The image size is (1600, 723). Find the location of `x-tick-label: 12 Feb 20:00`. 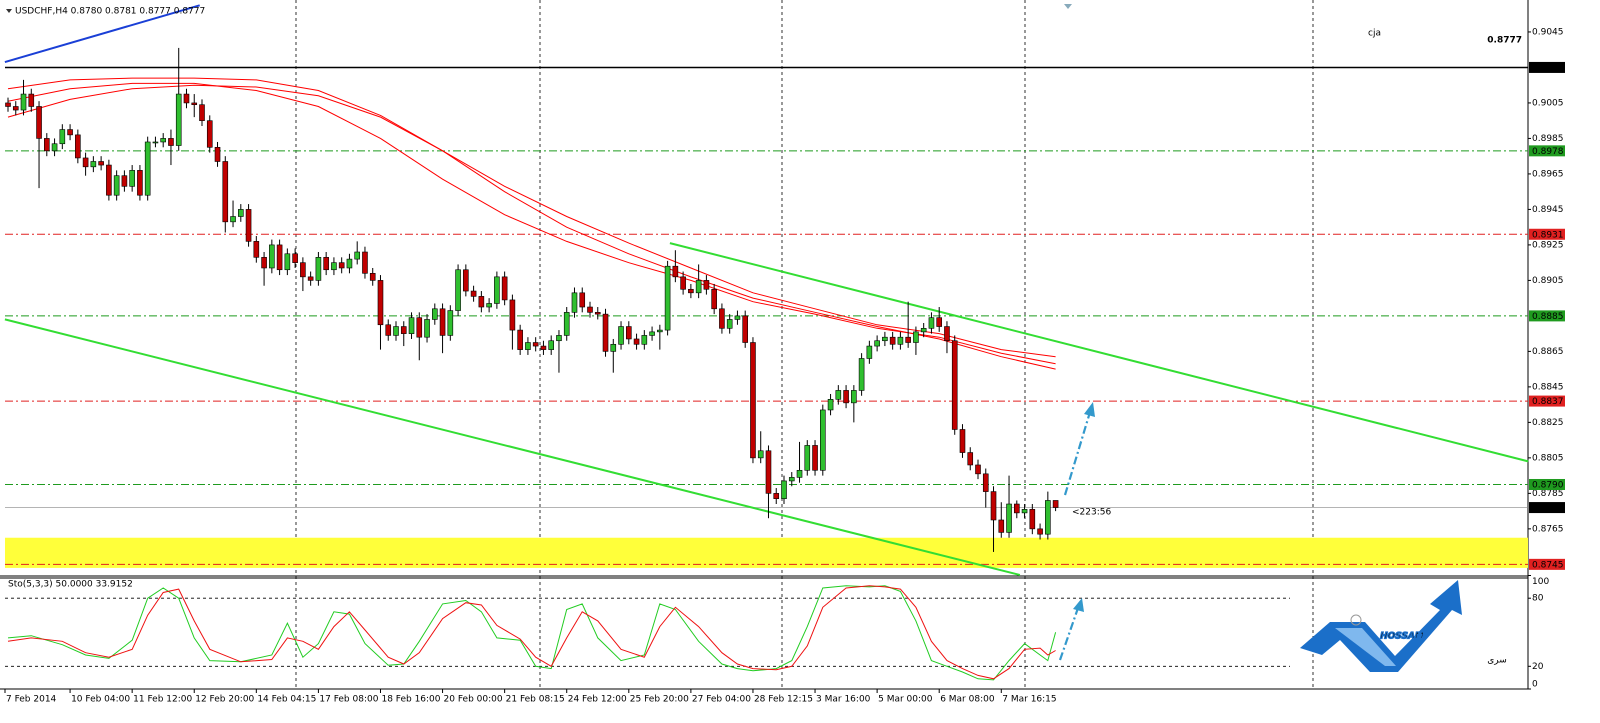

x-tick-label: 12 Feb 20:00 is located at coordinates (224, 700).